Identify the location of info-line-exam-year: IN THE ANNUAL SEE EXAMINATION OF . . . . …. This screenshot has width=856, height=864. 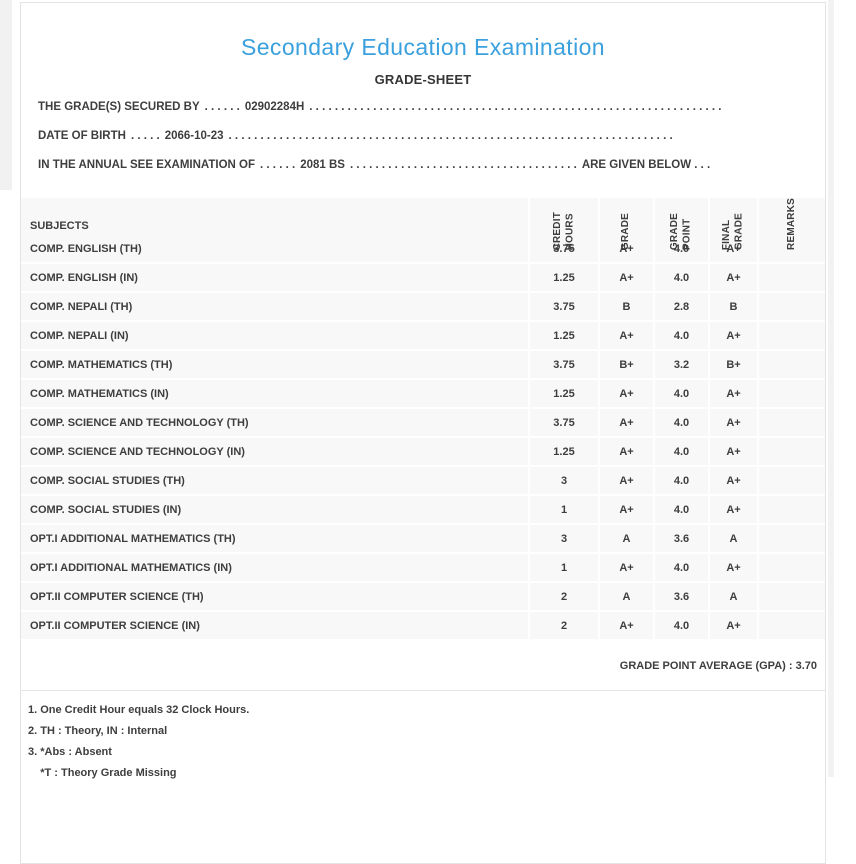
(431, 165).